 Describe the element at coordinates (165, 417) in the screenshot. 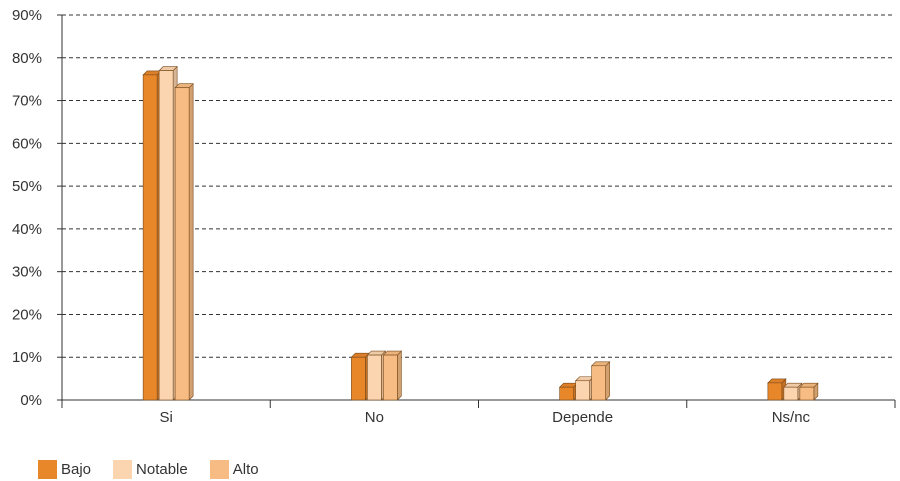

I see `x-category-label: Si` at that location.